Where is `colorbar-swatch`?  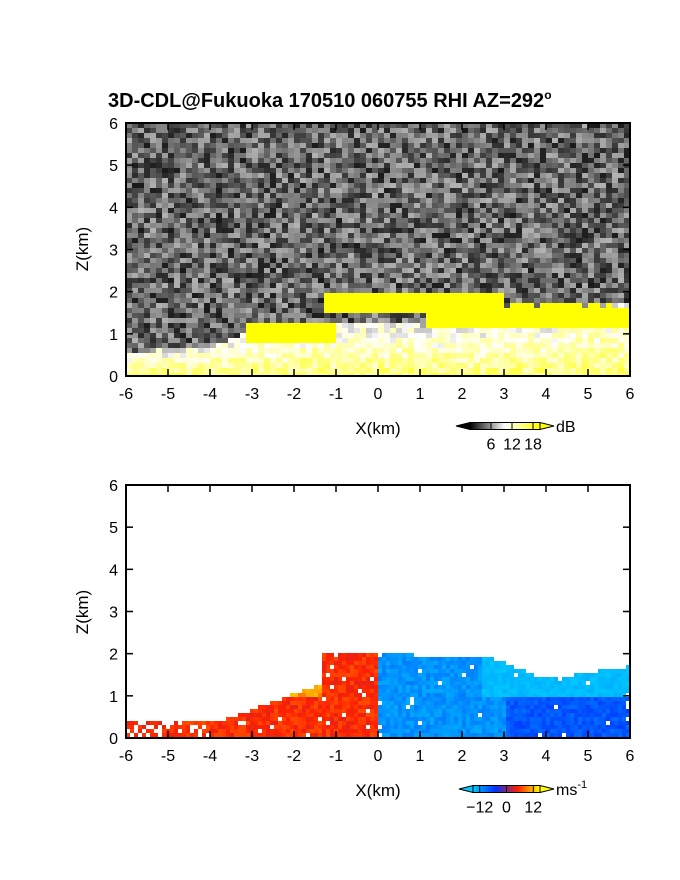
colorbar-swatch is located at coordinates (479, 426).